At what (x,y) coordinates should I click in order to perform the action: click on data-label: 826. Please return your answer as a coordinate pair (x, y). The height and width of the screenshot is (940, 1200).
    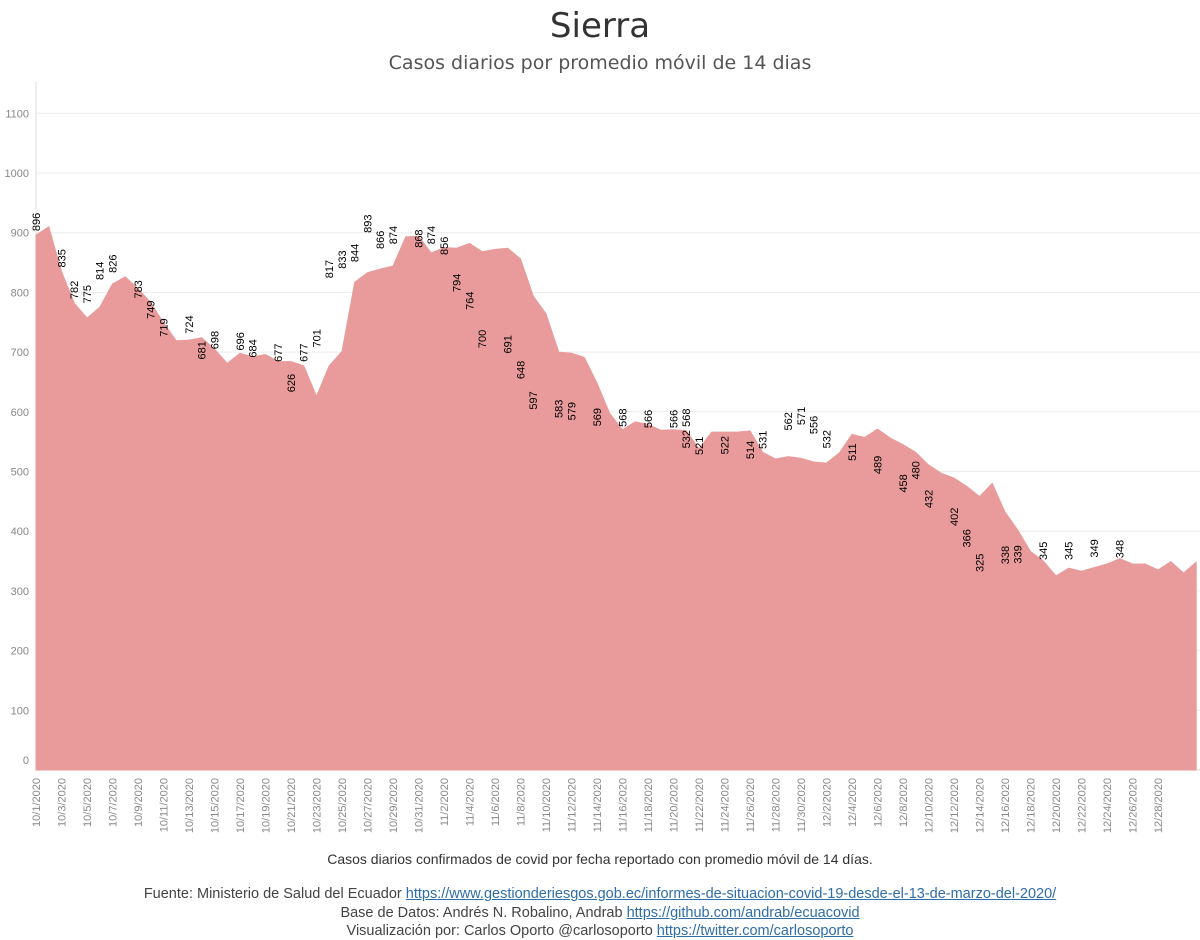
    Looking at the image, I should click on (114, 264).